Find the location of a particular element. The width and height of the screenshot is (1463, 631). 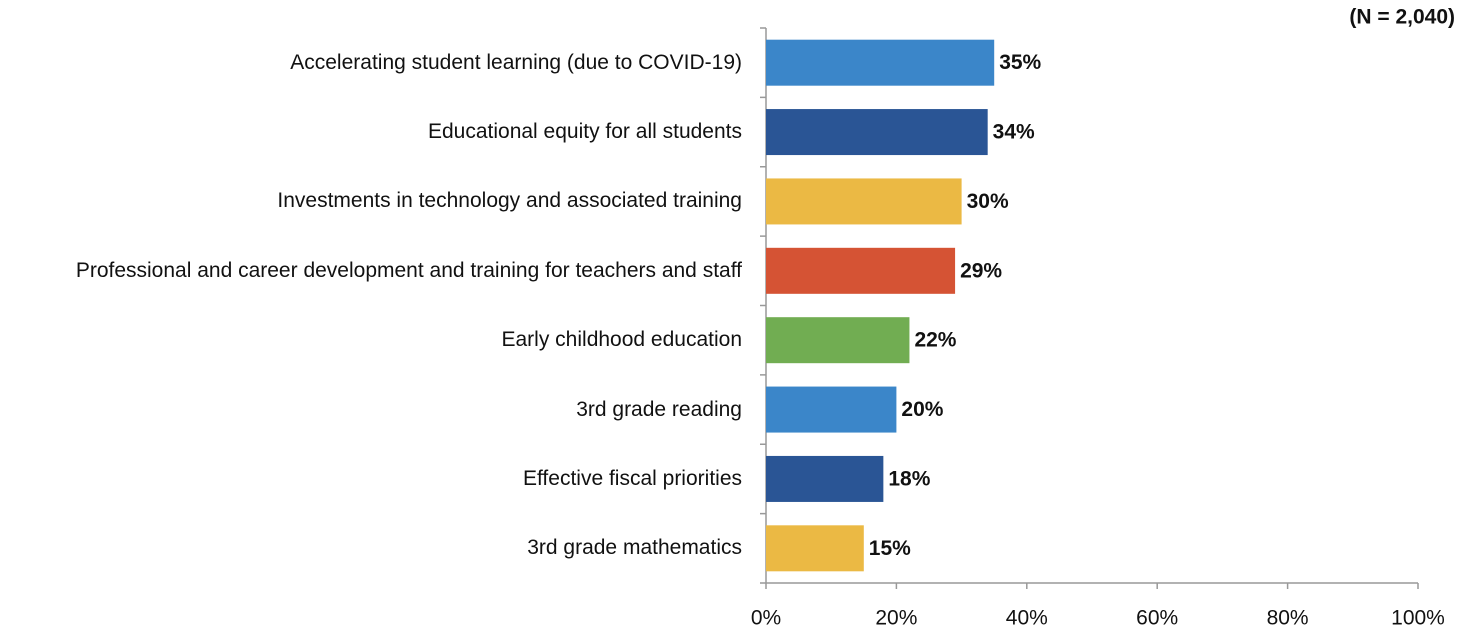

value-label: 18% is located at coordinates (909, 478).